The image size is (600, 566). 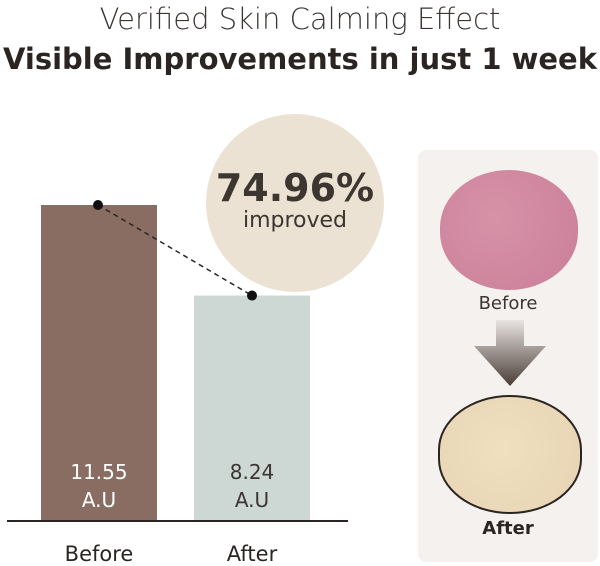 What do you see at coordinates (300, 59) in the screenshot?
I see `subtitle: Visible Improvements in just 1 week` at bounding box center [300, 59].